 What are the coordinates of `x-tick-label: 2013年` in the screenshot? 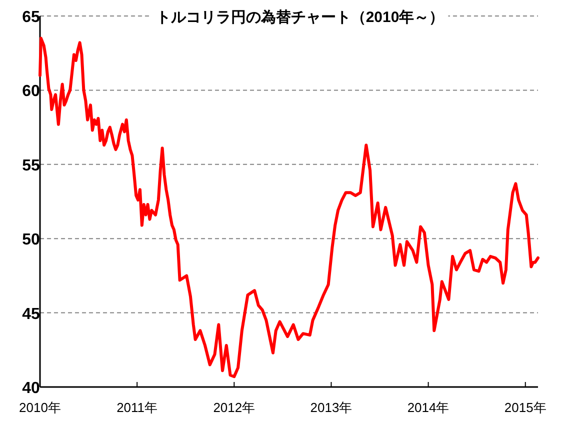 It's located at (331, 407).